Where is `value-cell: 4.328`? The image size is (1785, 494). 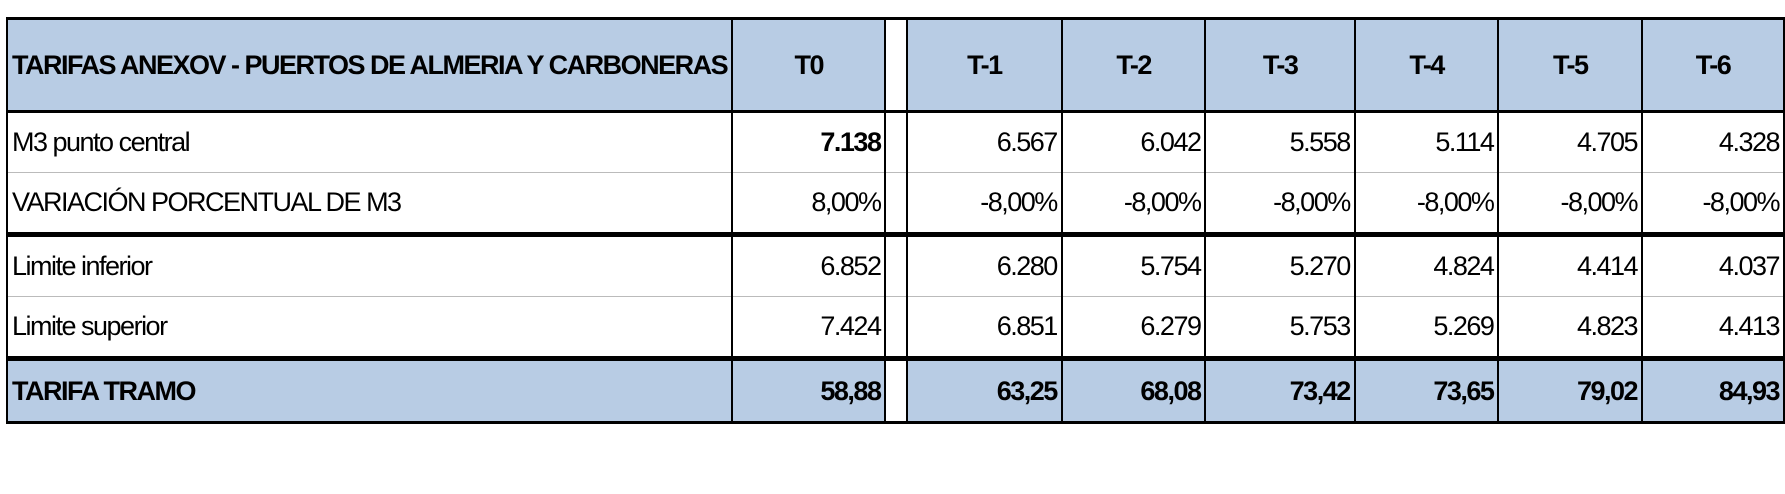 value-cell: 4.328 is located at coordinates (1713, 142).